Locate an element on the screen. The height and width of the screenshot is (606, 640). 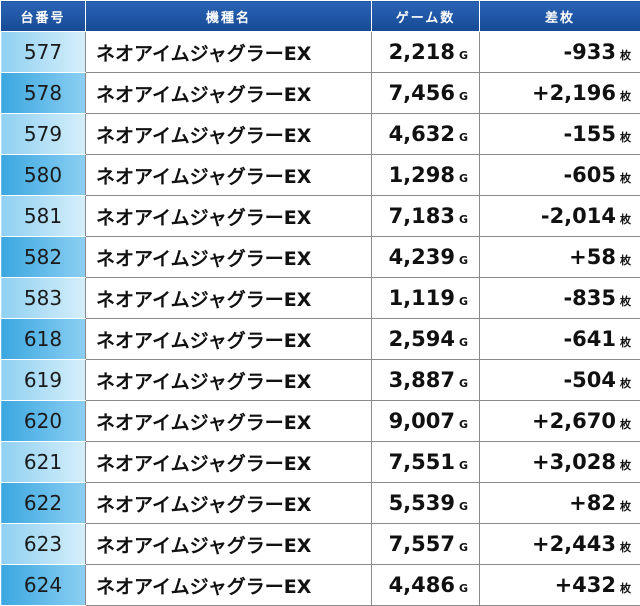
diff: -155 is located at coordinates (589, 134).